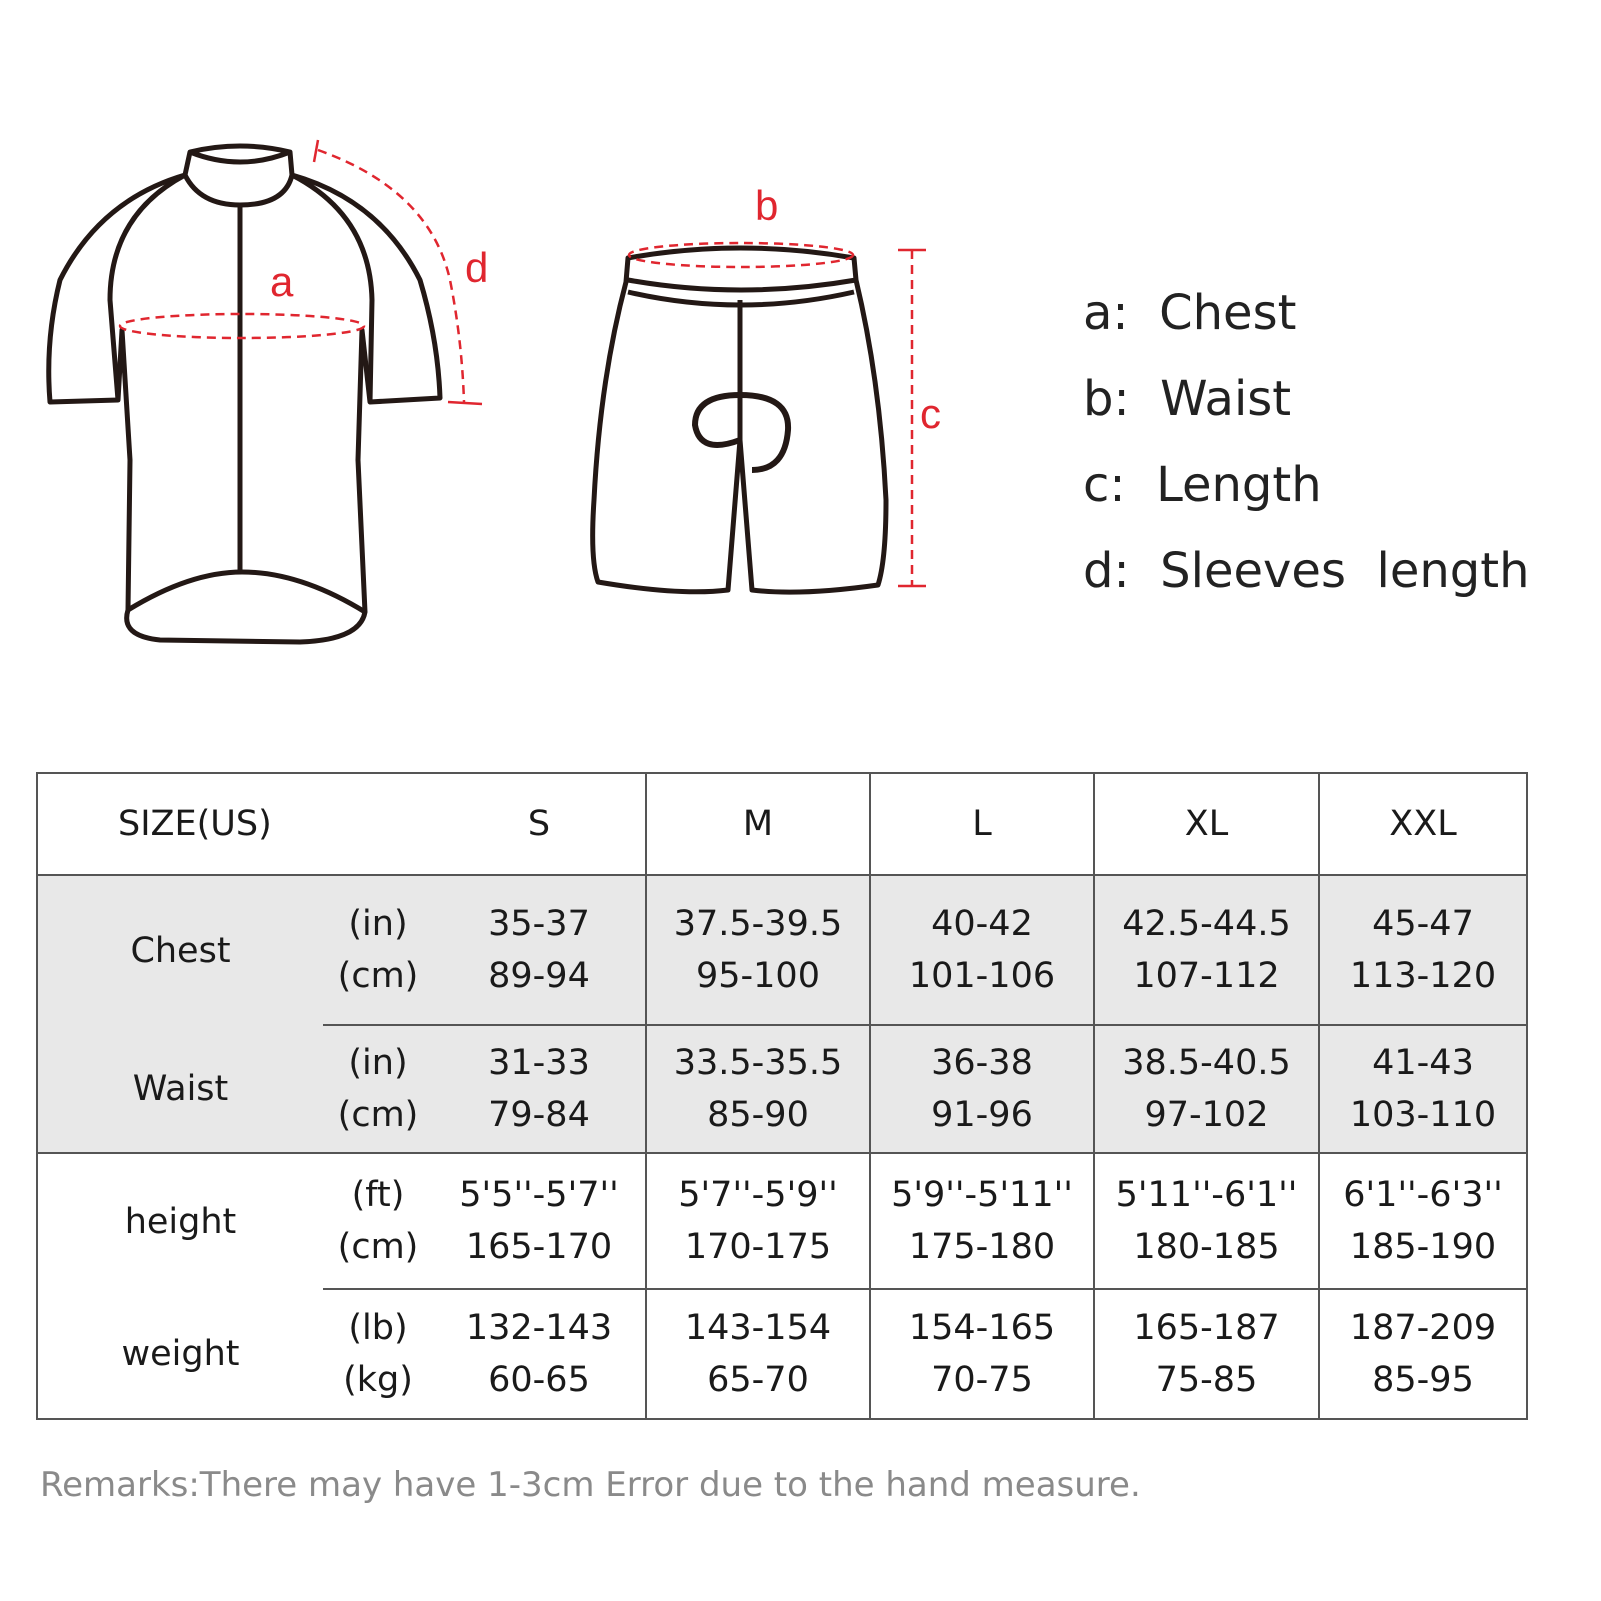 Image resolution: width=1601 pixels, height=1601 pixels. Describe the element at coordinates (757, 1354) in the screenshot. I see `value-cell: 143-154 65-70` at that location.